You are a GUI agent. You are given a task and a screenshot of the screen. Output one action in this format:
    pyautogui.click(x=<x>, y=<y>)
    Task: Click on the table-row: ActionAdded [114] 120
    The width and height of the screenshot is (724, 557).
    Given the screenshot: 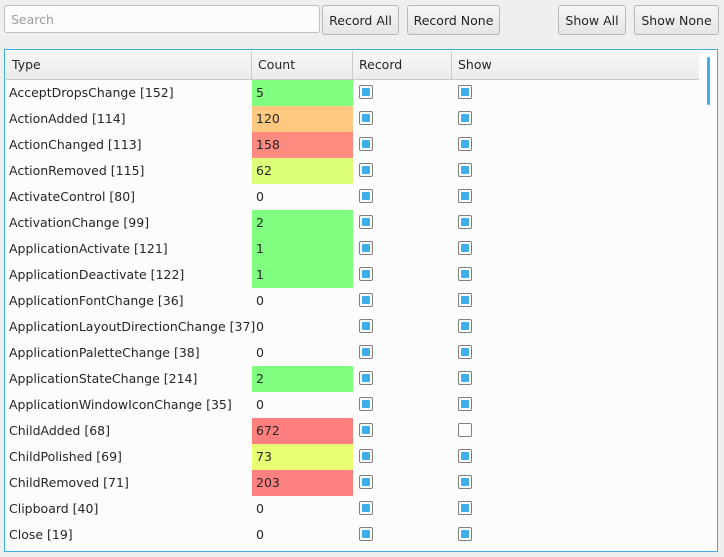 What is the action you would take?
    pyautogui.click(x=352, y=119)
    